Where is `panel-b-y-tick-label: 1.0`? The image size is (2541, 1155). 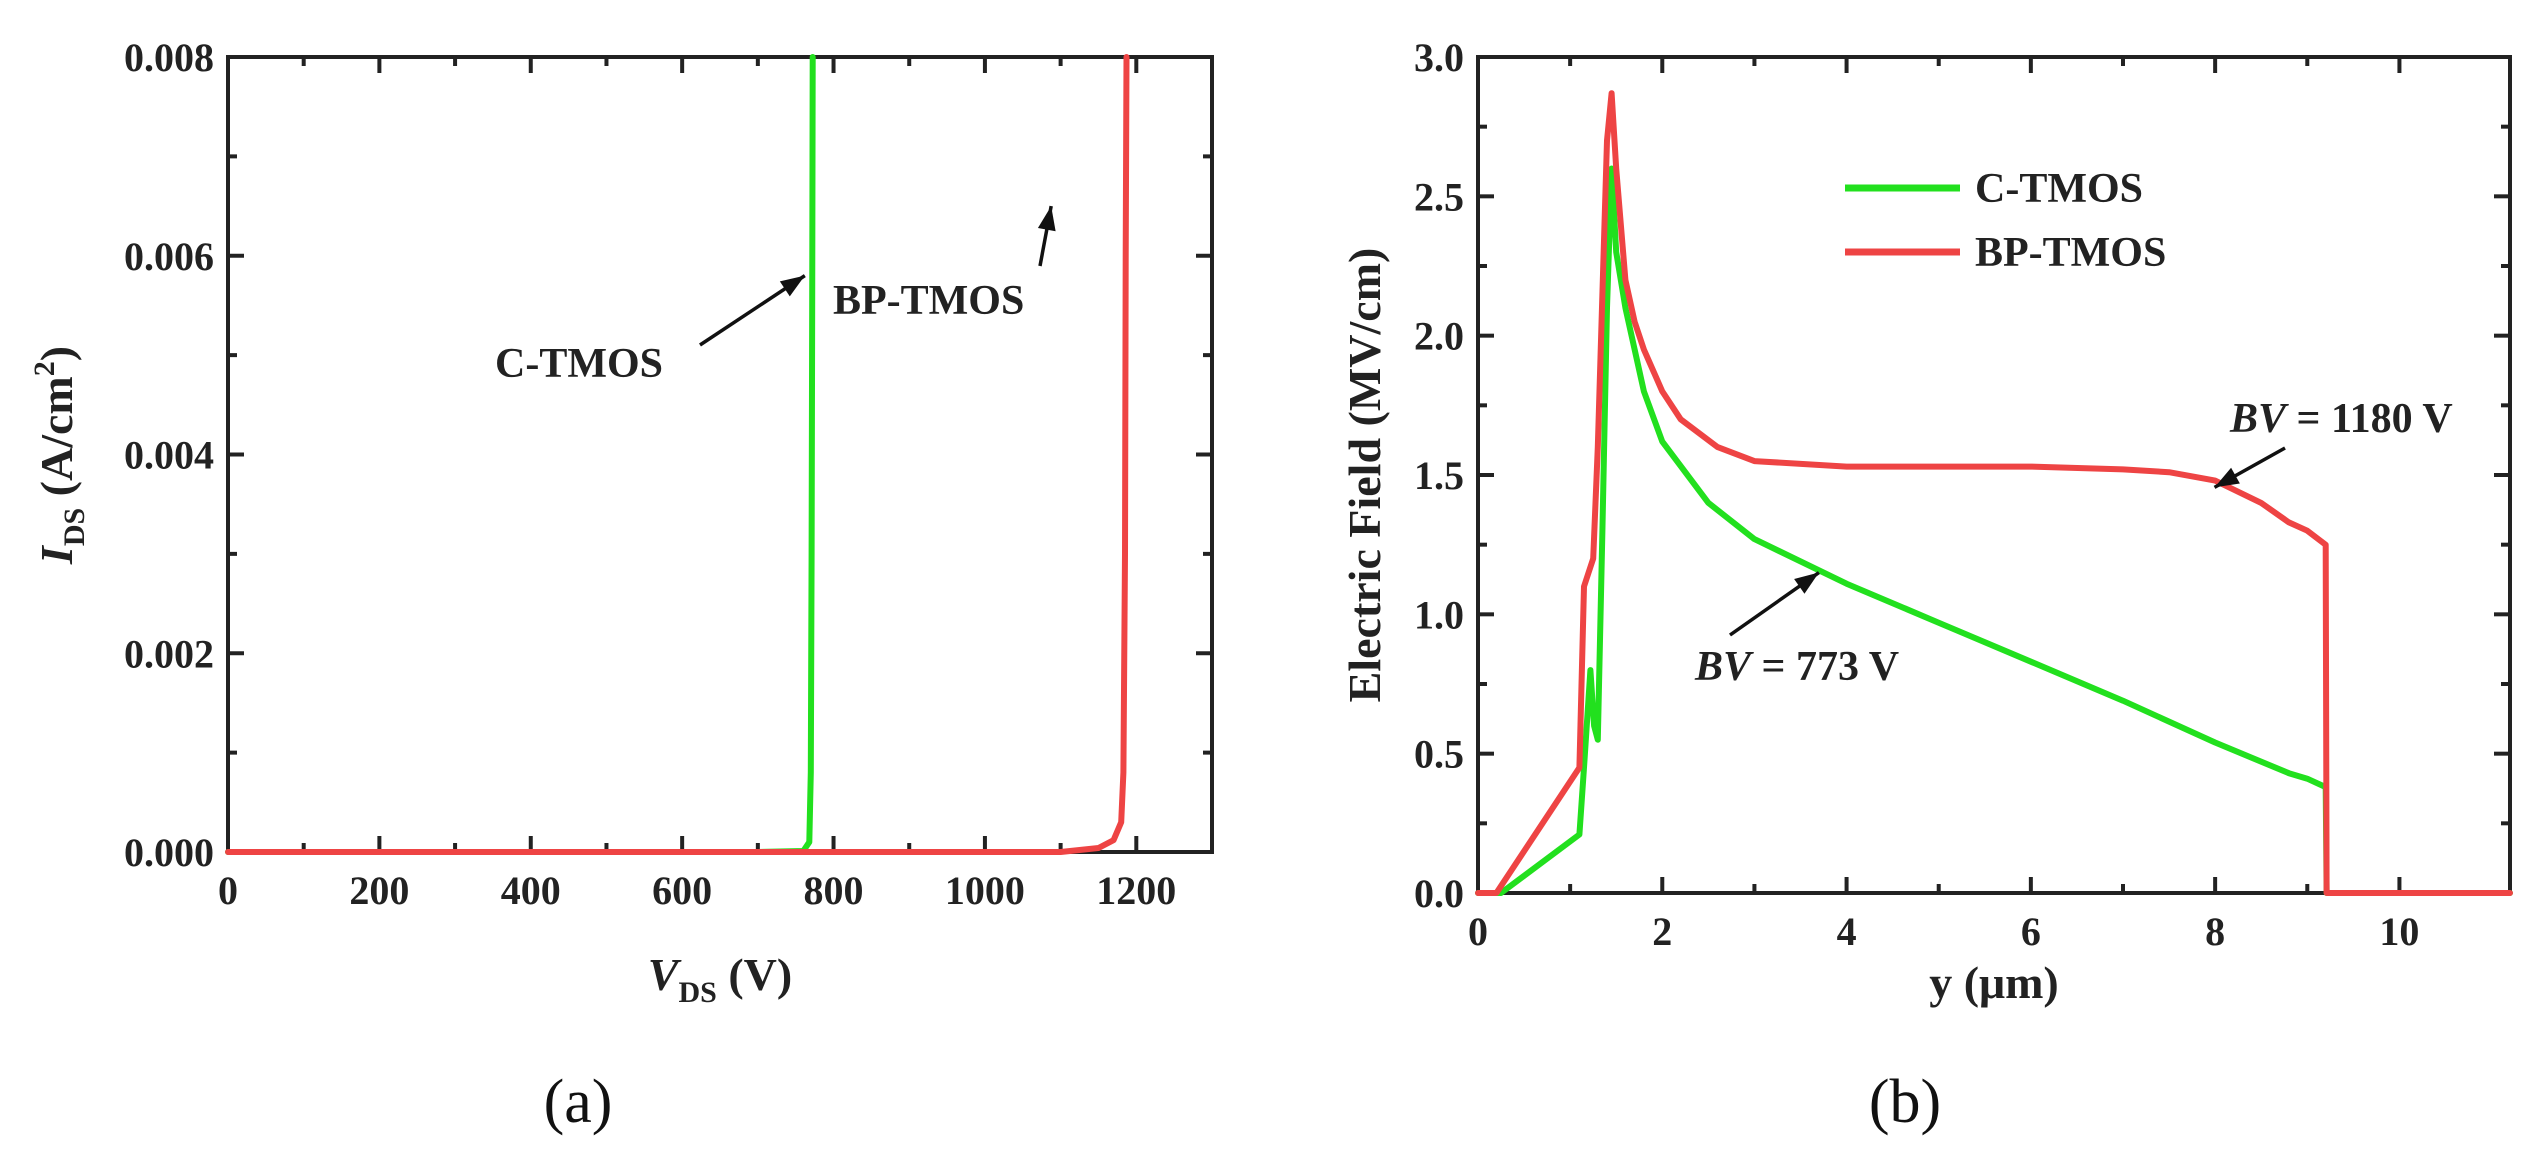 panel-b-y-tick-label: 1.0 is located at coordinates (1439, 614).